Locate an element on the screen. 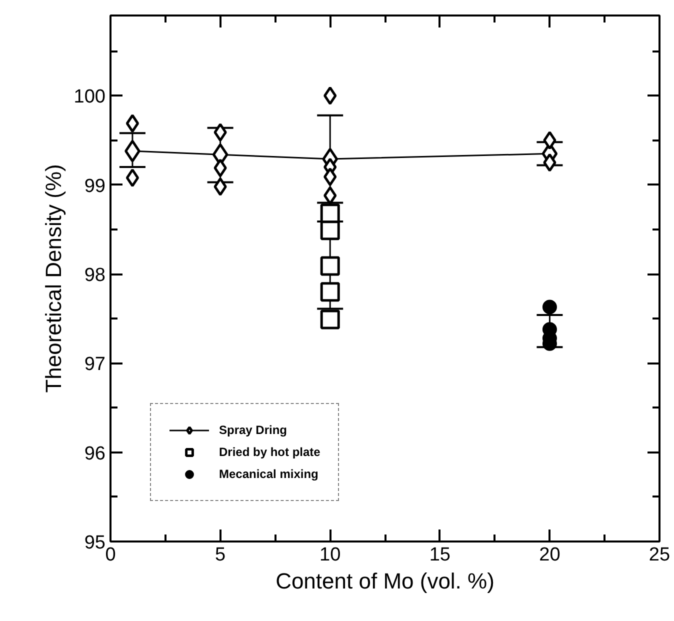 Image resolution: width=674 pixels, height=621 pixels. x-tick-label: 25 is located at coordinates (659, 555).